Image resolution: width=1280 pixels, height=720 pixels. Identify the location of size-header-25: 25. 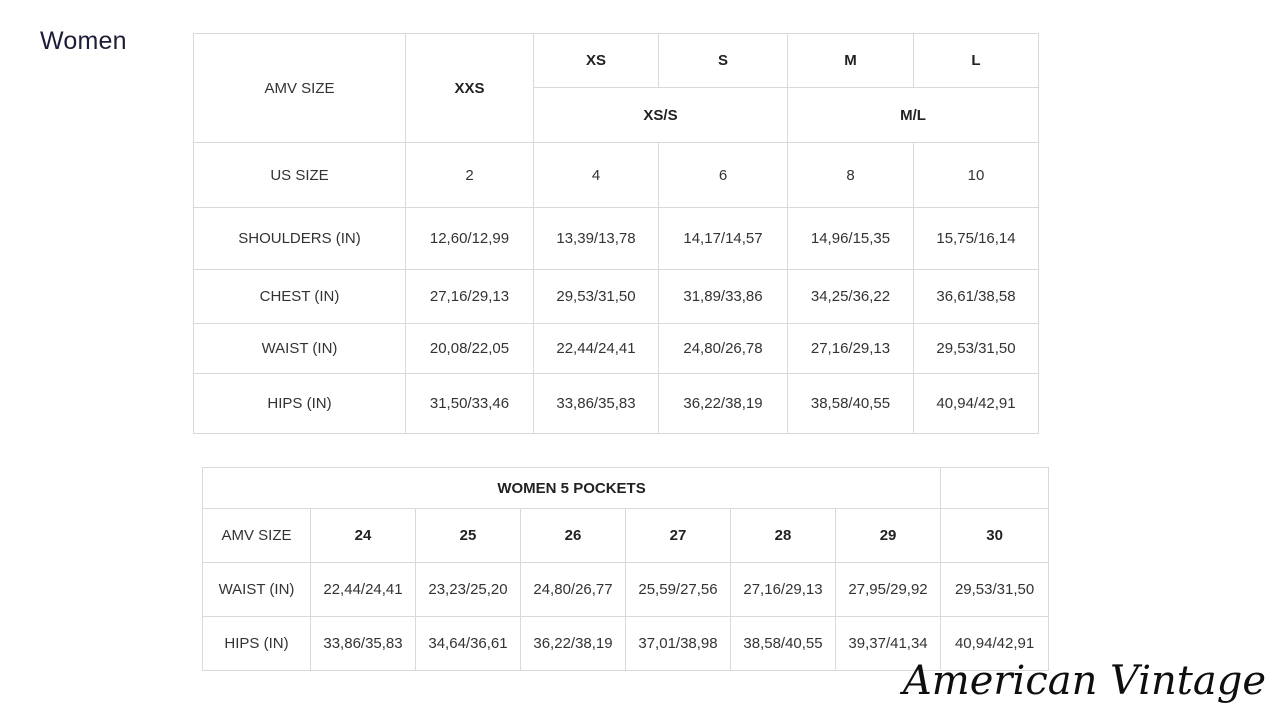
(468, 535).